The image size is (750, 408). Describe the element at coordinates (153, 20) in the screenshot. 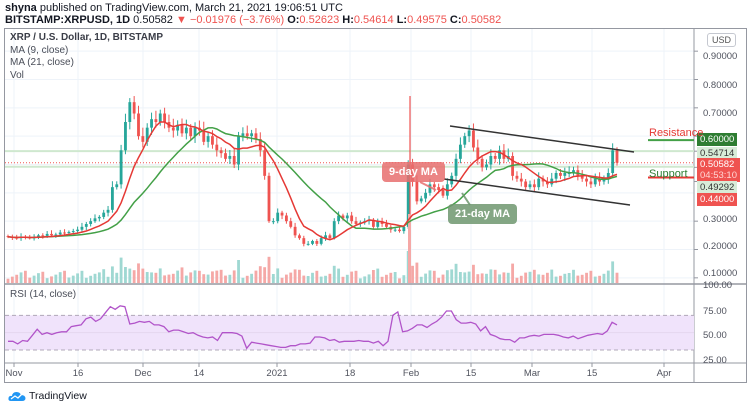

I see `last-price: 0.50582` at that location.